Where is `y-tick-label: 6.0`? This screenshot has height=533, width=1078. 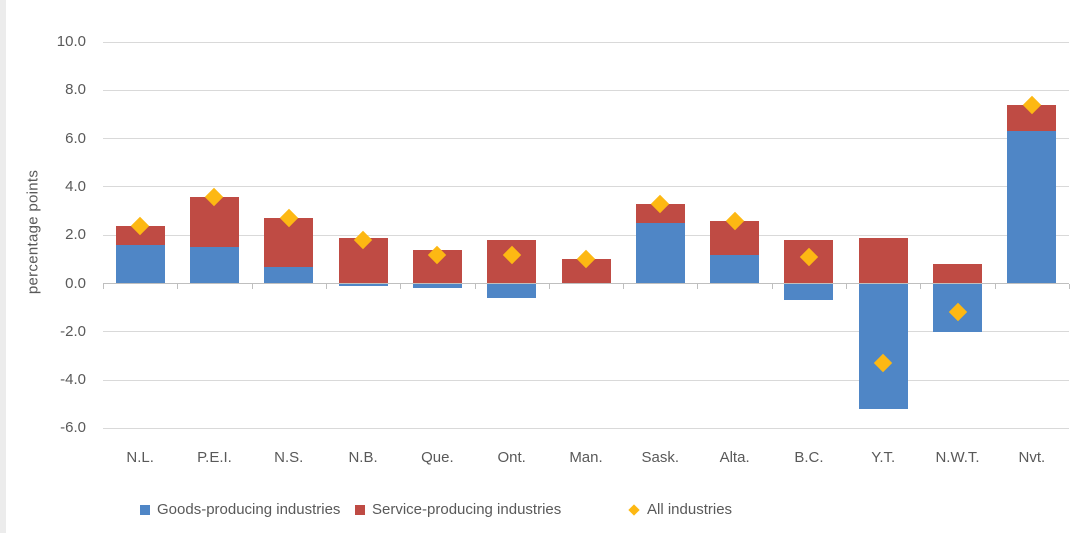 y-tick-label: 6.0 is located at coordinates (75, 138).